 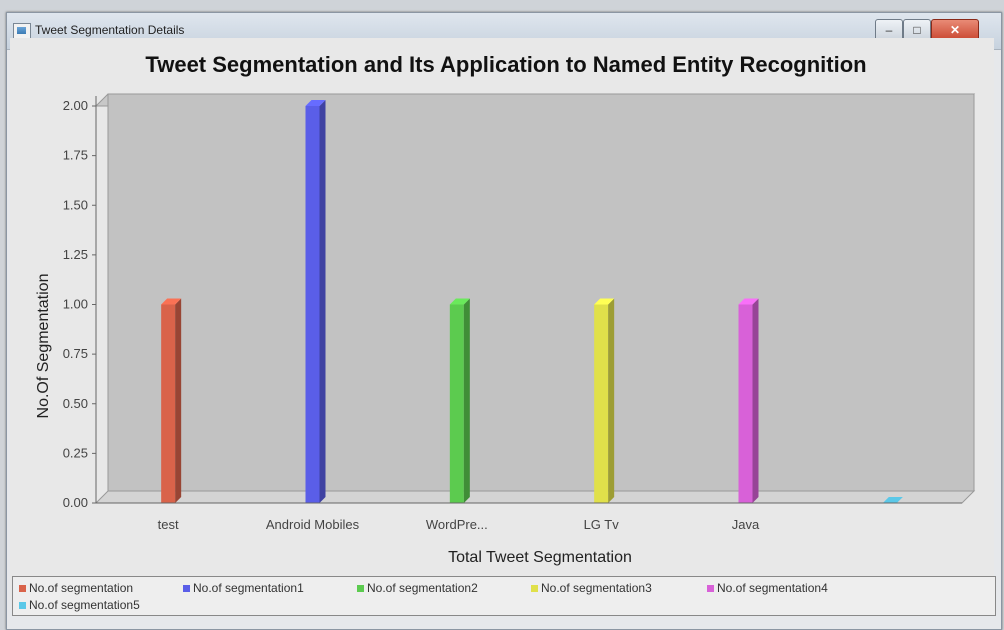 I want to click on legend-label: No.of segmentation3, so click(x=596, y=588).